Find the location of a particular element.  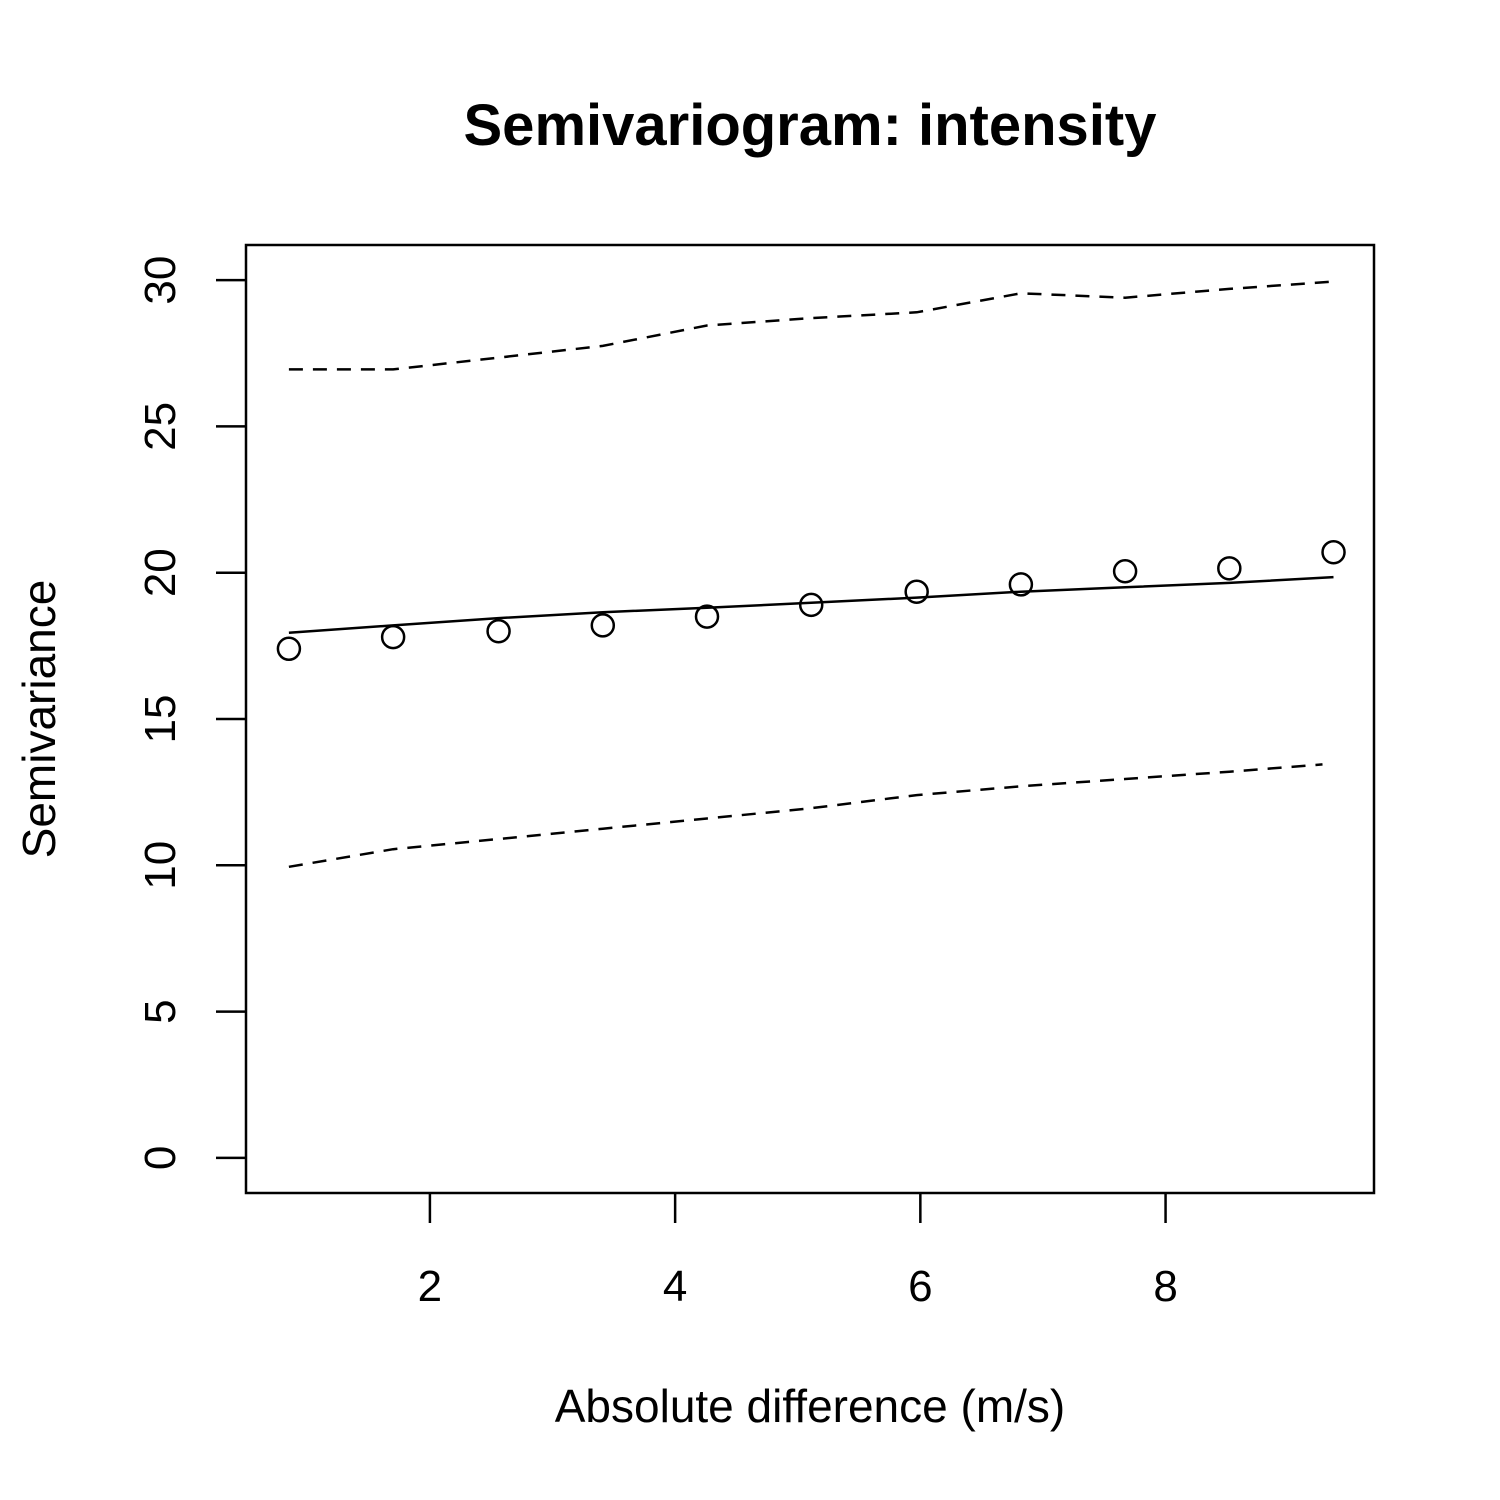

empirical-semivariance-points is located at coordinates (811, 600).